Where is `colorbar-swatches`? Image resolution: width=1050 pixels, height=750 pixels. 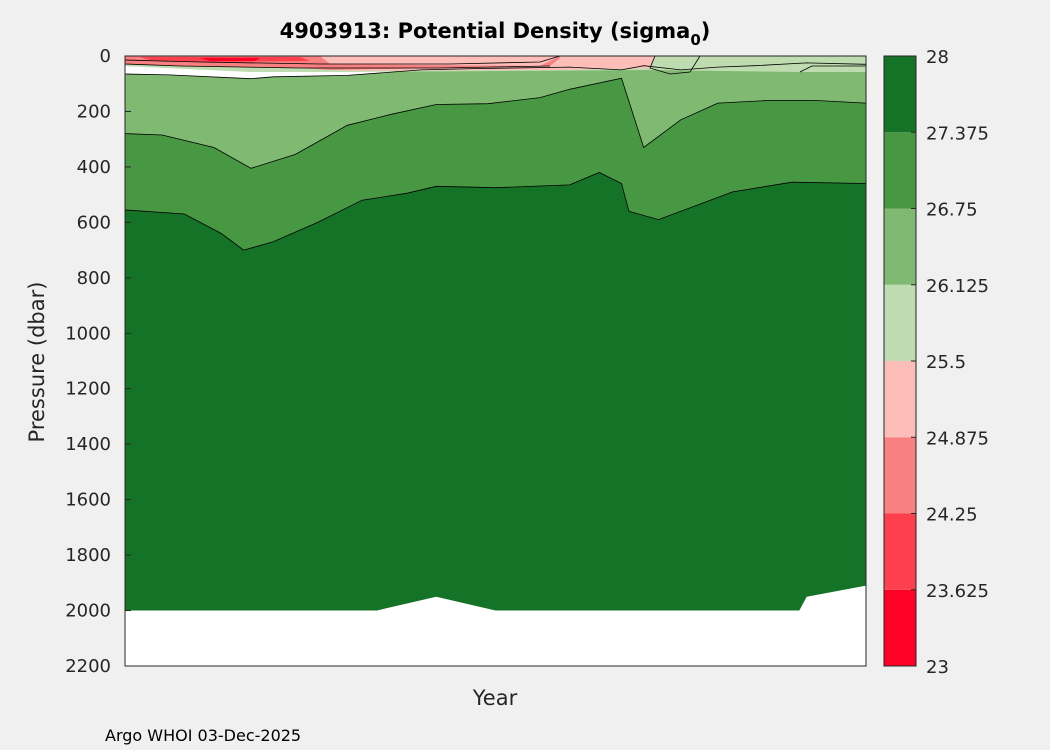
colorbar-swatches is located at coordinates (900, 361).